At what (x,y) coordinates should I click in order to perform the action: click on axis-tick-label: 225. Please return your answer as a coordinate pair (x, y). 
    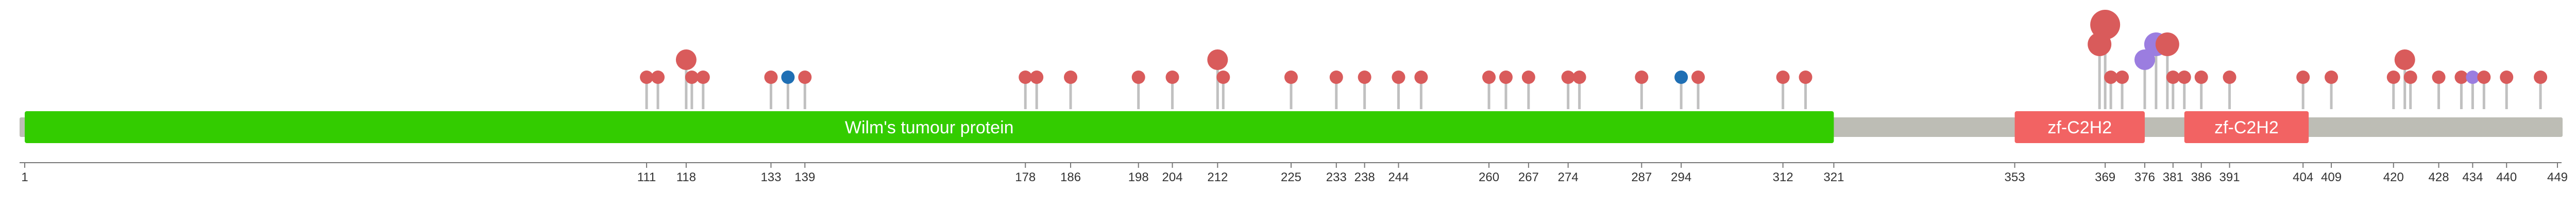
    Looking at the image, I should click on (1291, 177).